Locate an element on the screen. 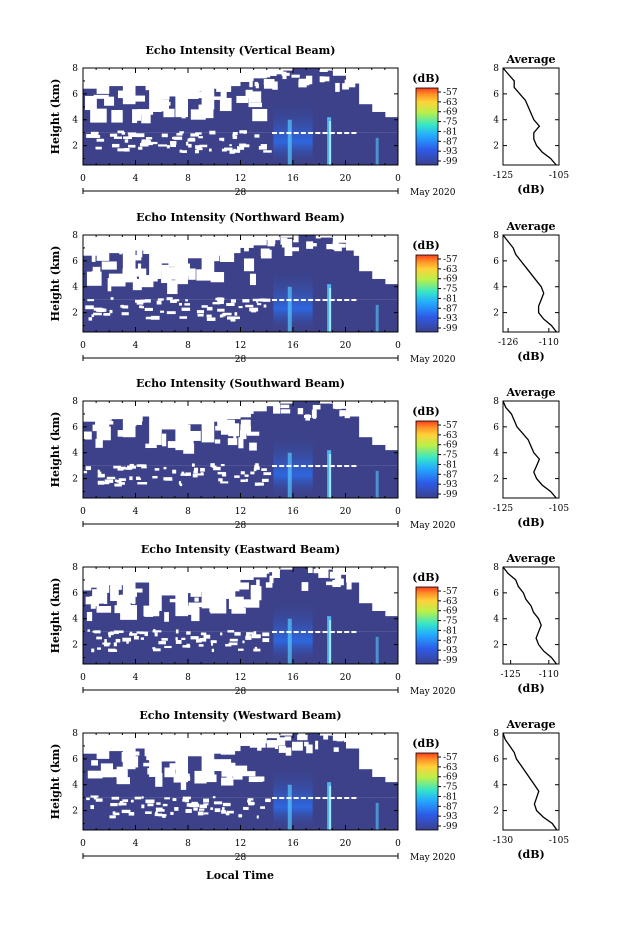  colorbar-tick-label: -57 is located at coordinates (450, 426).